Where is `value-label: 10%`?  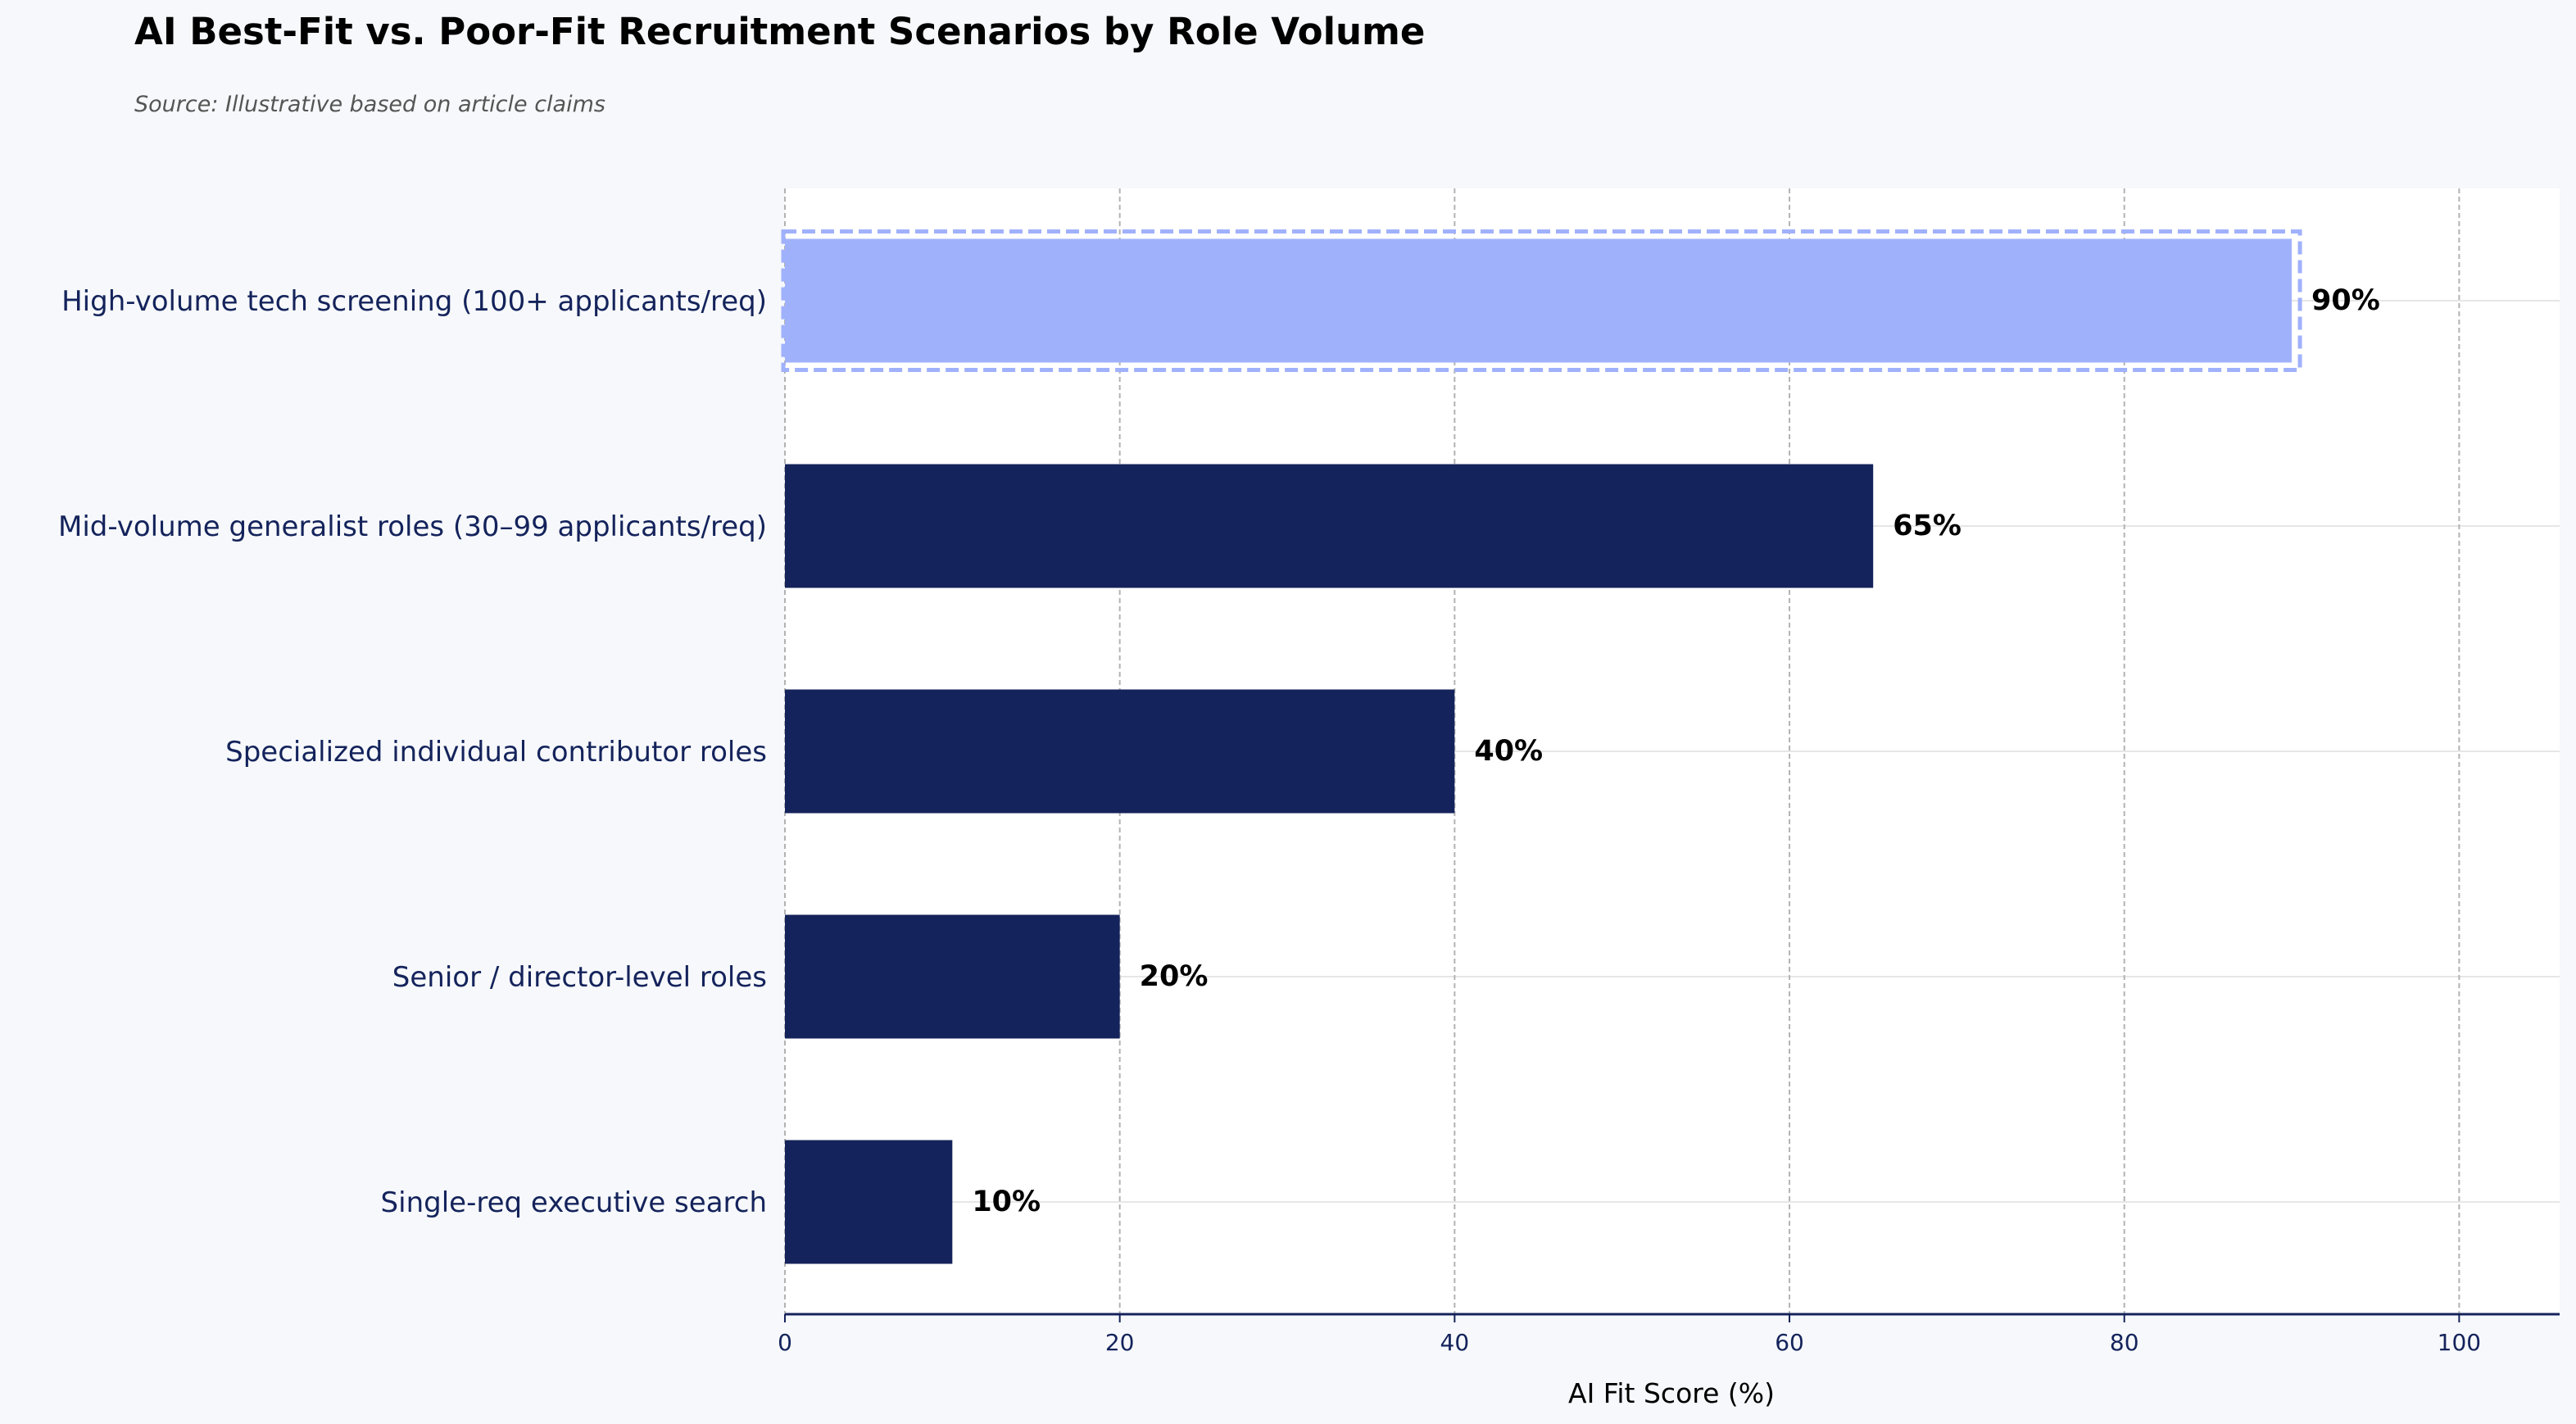 value-label: 10% is located at coordinates (1006, 1202).